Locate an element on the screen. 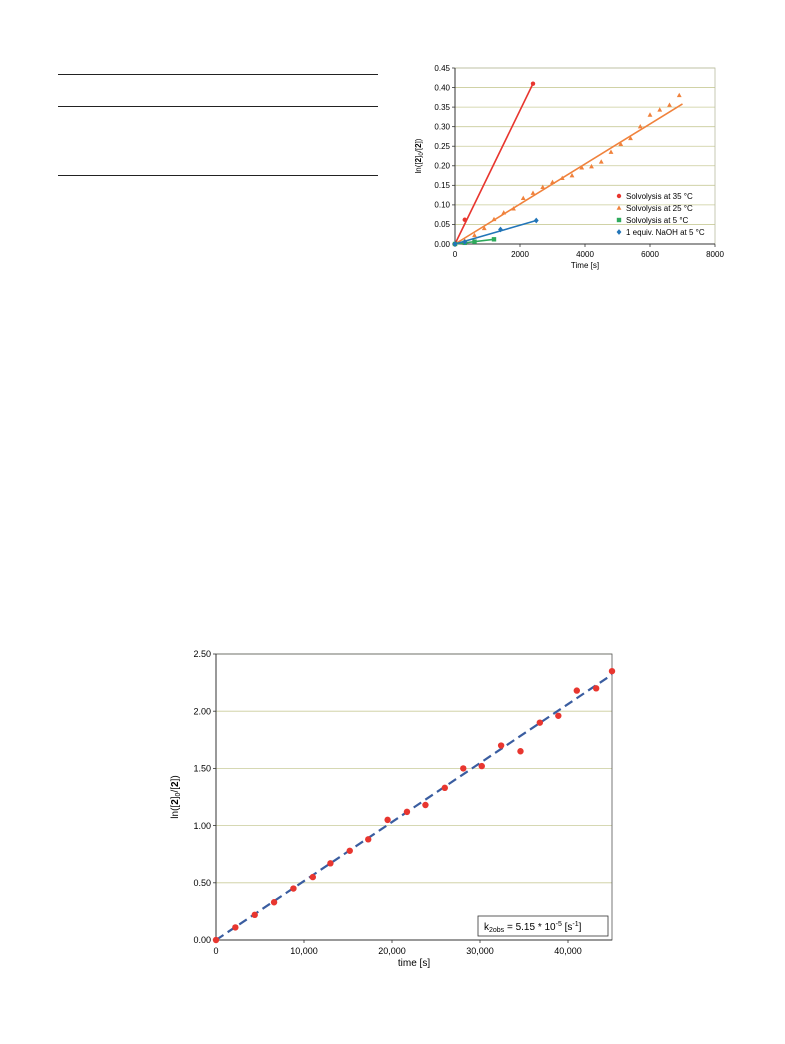  x-tick-label: 8000 is located at coordinates (715, 254).